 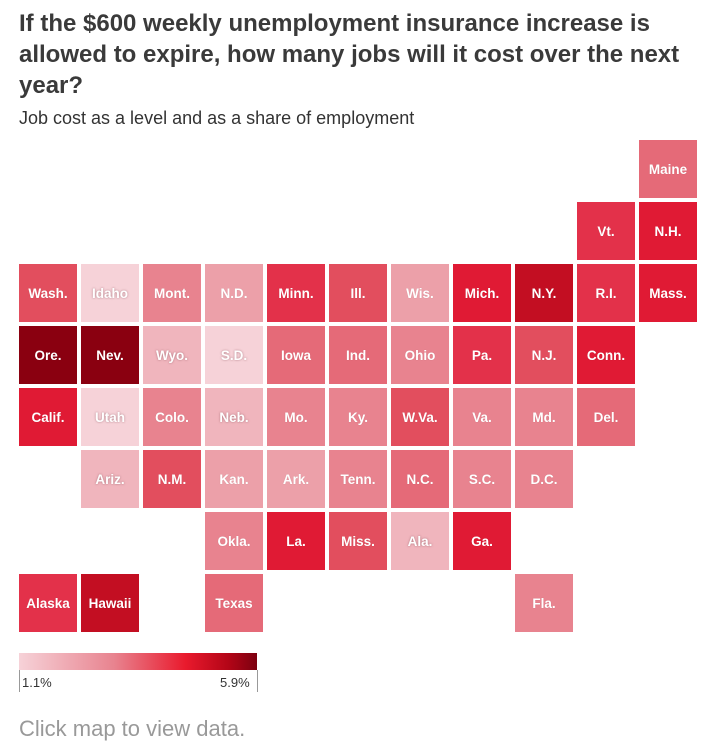 What do you see at coordinates (235, 682) in the screenshot?
I see `legend-max-label: 5.9%` at bounding box center [235, 682].